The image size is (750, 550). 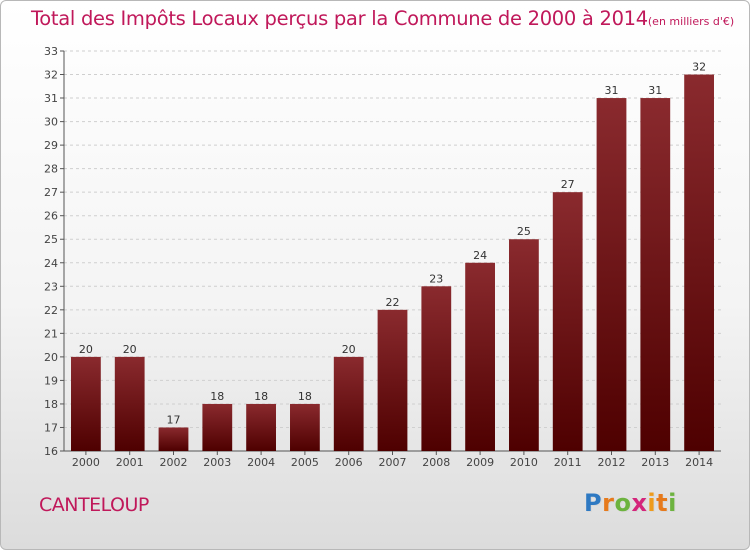 What do you see at coordinates (623, 503) in the screenshot?
I see `logo-letter: o` at bounding box center [623, 503].